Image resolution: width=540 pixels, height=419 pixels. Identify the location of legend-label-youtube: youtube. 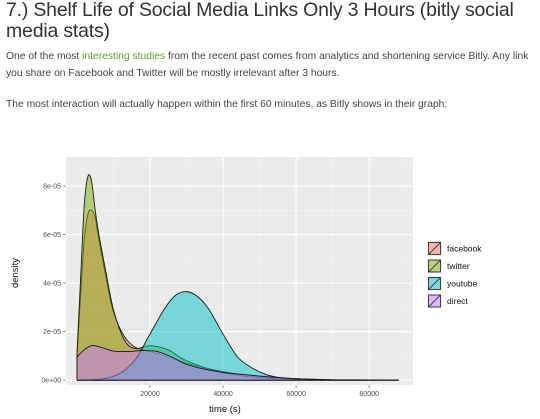
(462, 284).